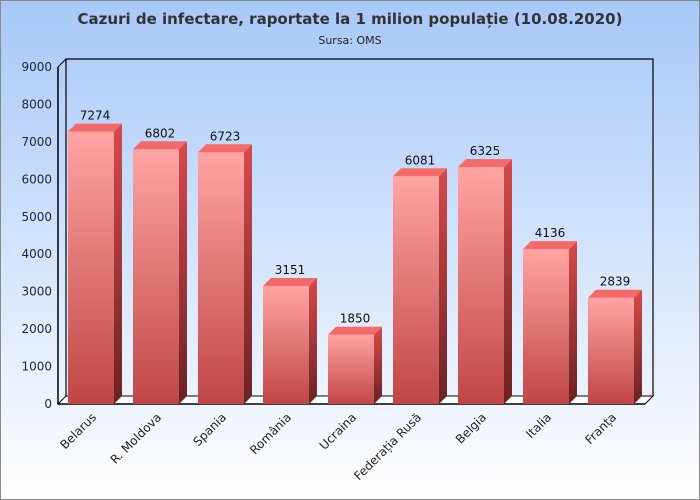 The height and width of the screenshot is (500, 700). What do you see at coordinates (349, 40) in the screenshot?
I see `chart-subtitle: Sursa: OMS` at bounding box center [349, 40].